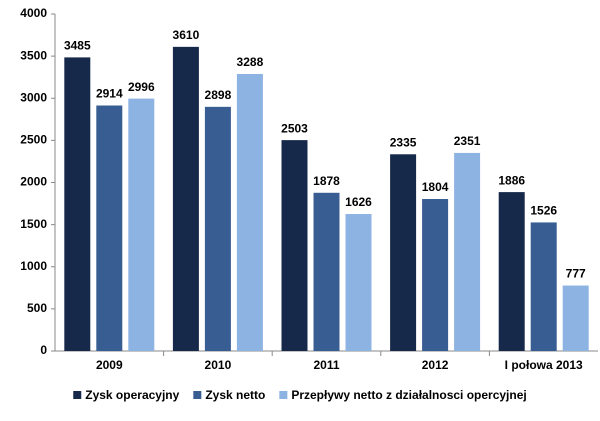 The image size is (600, 421). I want to click on data-label: 1886, so click(511, 180).